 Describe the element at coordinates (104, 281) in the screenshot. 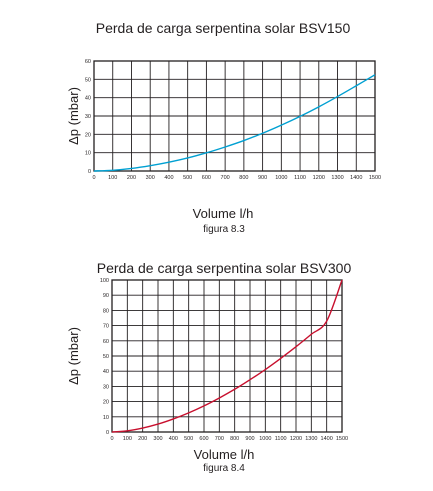

I see `y-tick-label: 100` at that location.